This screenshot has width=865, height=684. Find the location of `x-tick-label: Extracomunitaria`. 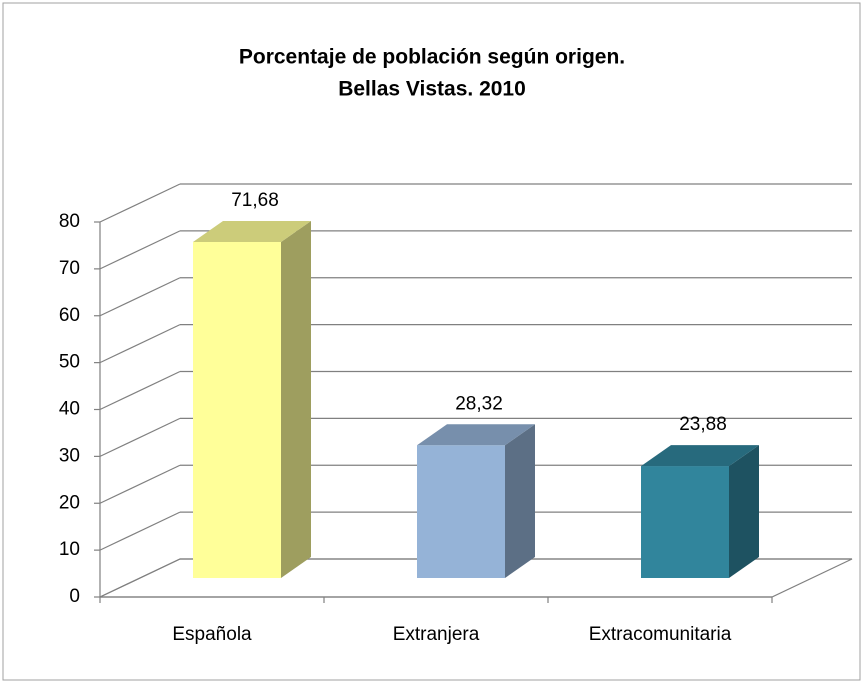

x-tick-label: Extracomunitaria is located at coordinates (660, 634).